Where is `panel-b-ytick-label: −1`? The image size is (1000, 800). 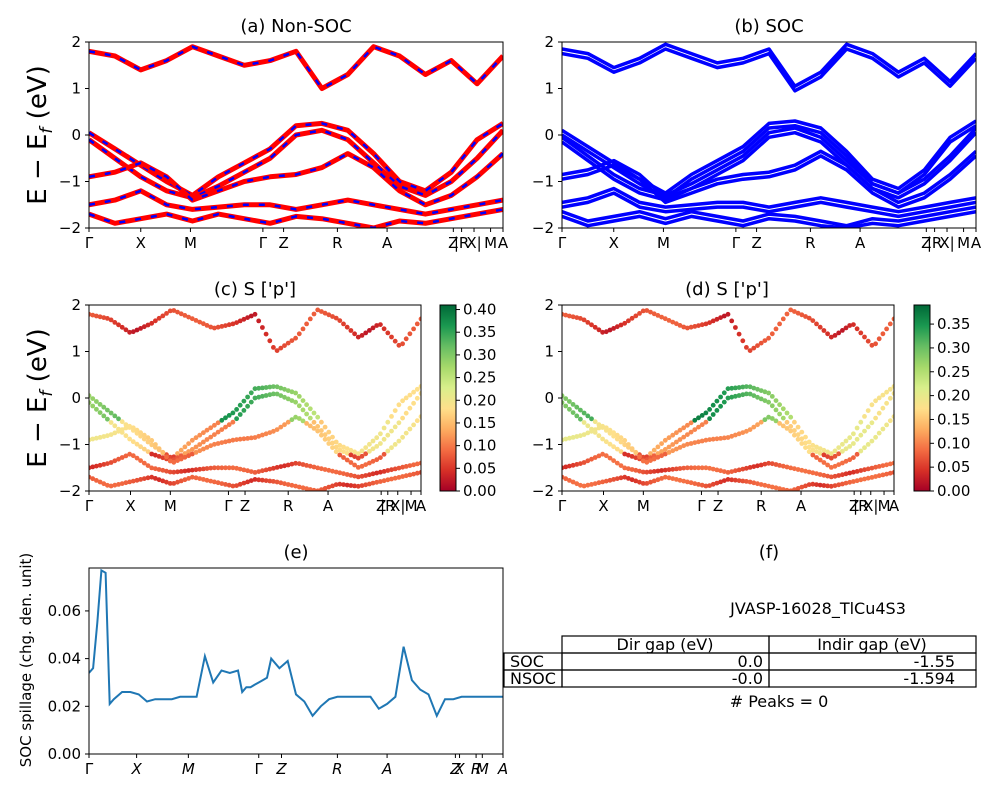
panel-b-ytick-label: −1 is located at coordinates (543, 182).